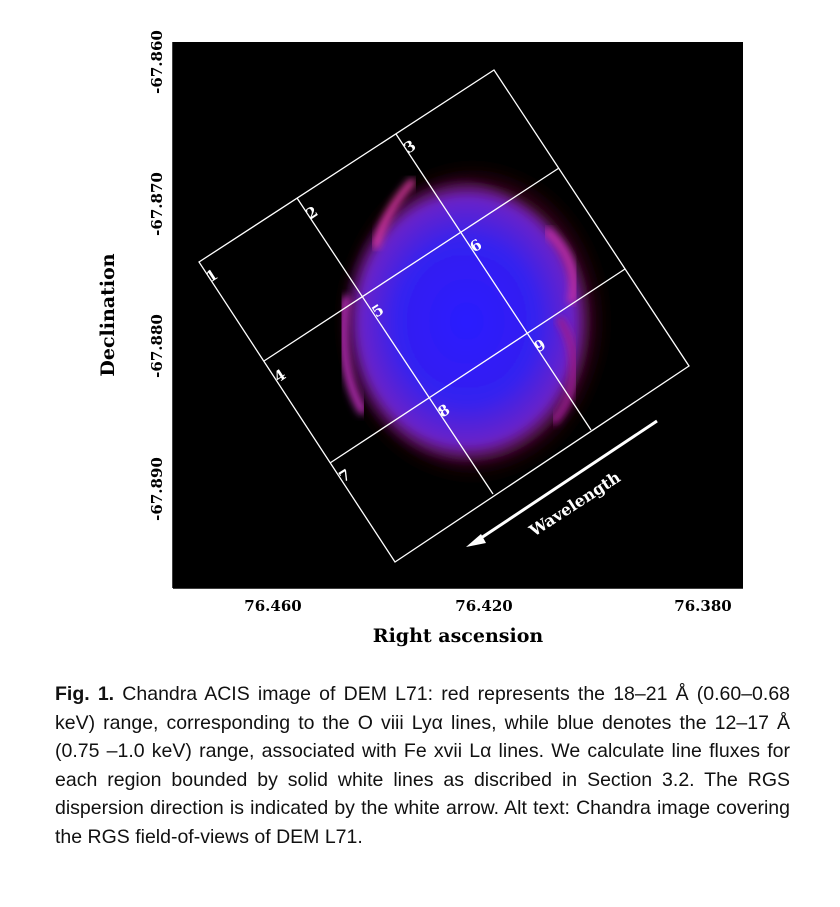 The image size is (840, 907). I want to click on grid-line-b, so click(493, 282).